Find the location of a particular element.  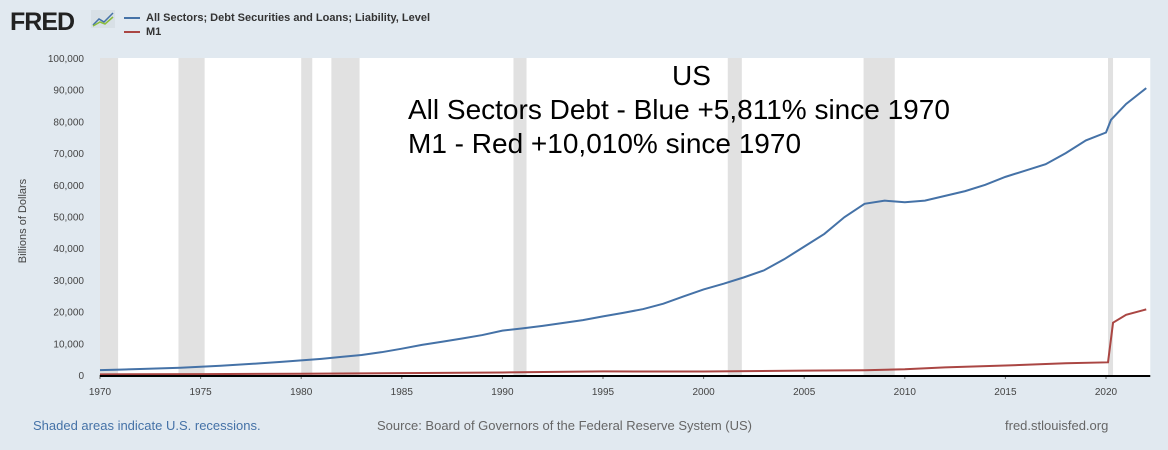

x-tick-label: 1970 is located at coordinates (100, 392).